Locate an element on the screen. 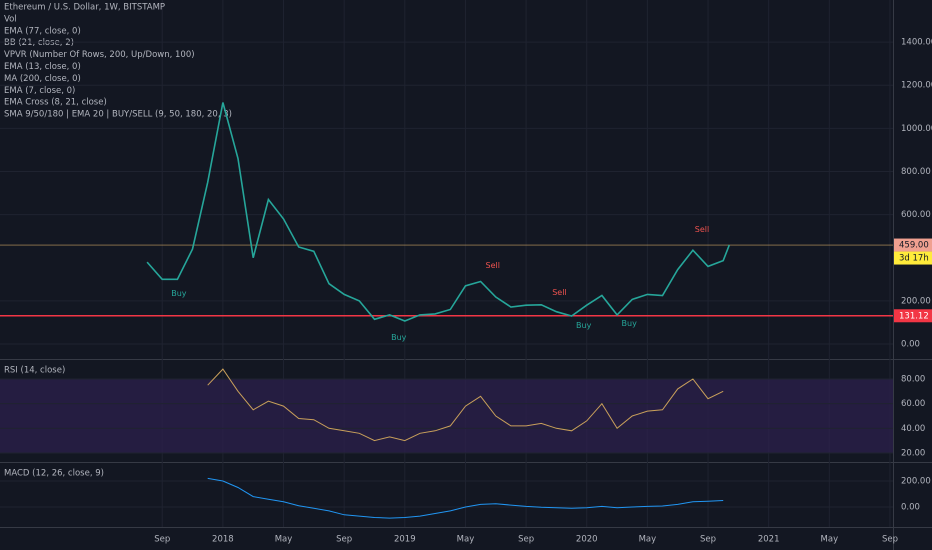 This screenshot has width=932, height=550. indicator-legend: EMA (13, close, 0) is located at coordinates (42, 67).